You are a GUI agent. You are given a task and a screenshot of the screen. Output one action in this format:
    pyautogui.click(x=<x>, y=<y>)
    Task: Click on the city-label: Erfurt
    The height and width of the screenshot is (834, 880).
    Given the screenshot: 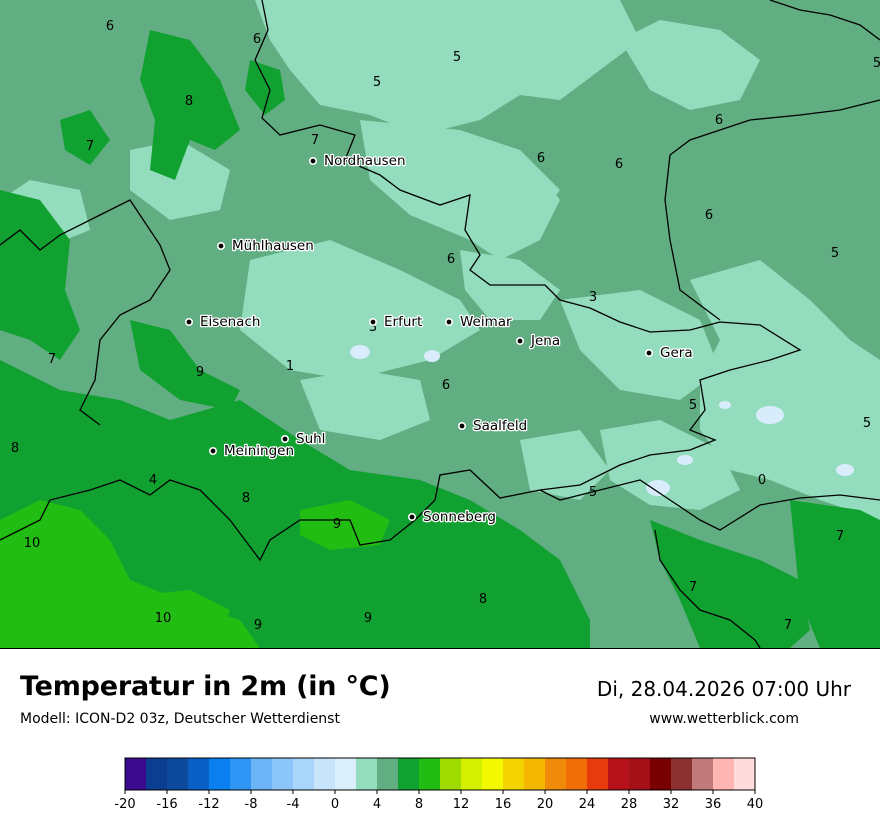 What is the action you would take?
    pyautogui.click(x=403, y=322)
    